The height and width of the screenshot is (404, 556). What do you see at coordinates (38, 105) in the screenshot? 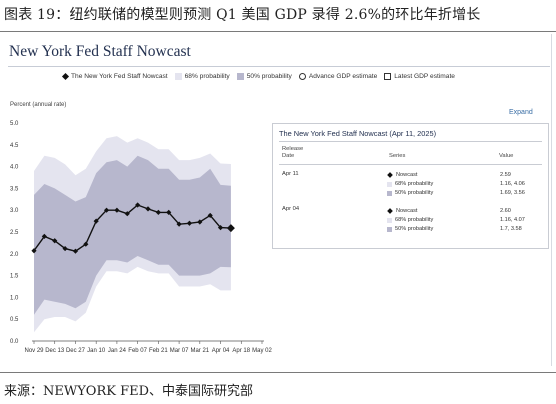
I see `y-axis-label: Percent (annual rate)` at bounding box center [38, 105].